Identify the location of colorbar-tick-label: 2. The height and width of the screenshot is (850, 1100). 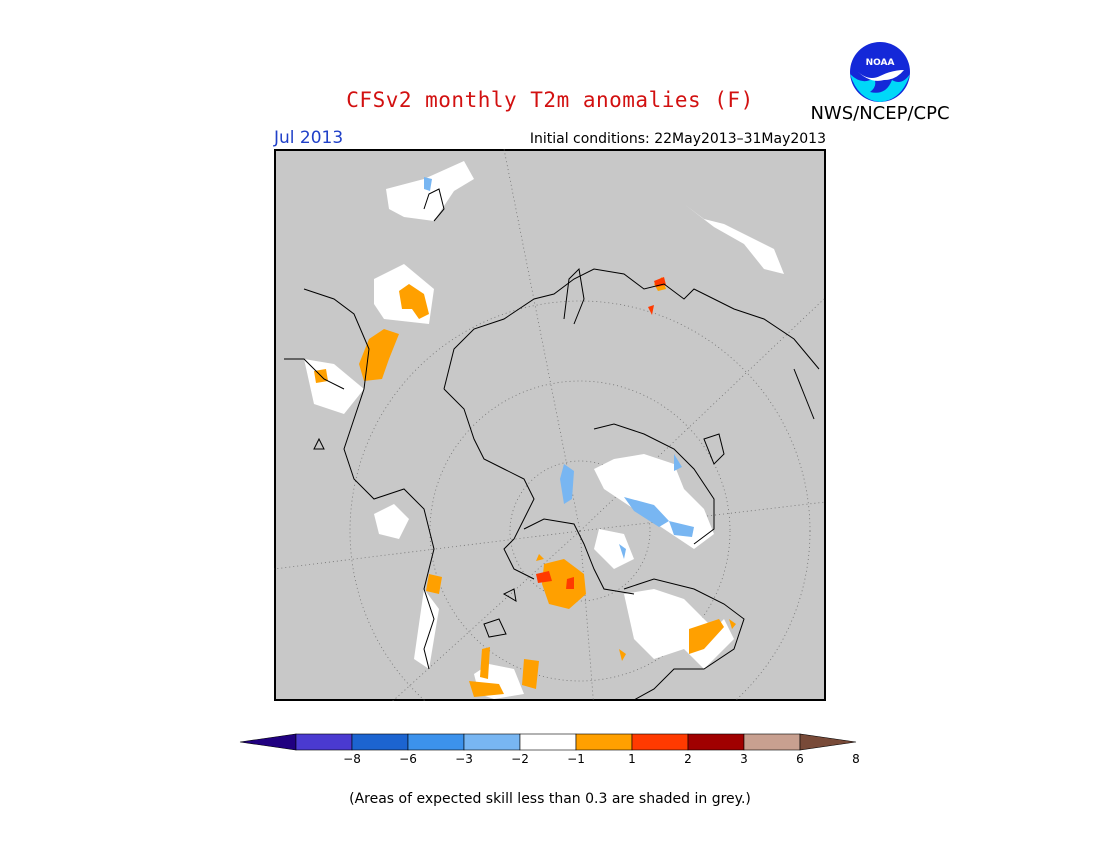
(688, 759).